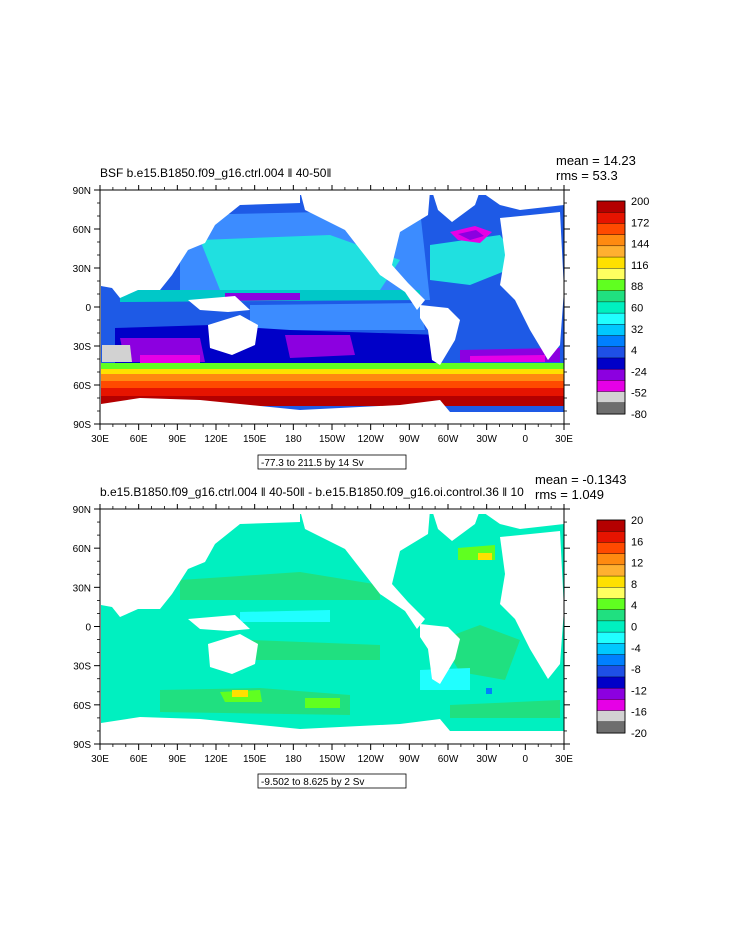  Describe the element at coordinates (82, 706) in the screenshot. I see `y-tick-label: 60S` at that location.